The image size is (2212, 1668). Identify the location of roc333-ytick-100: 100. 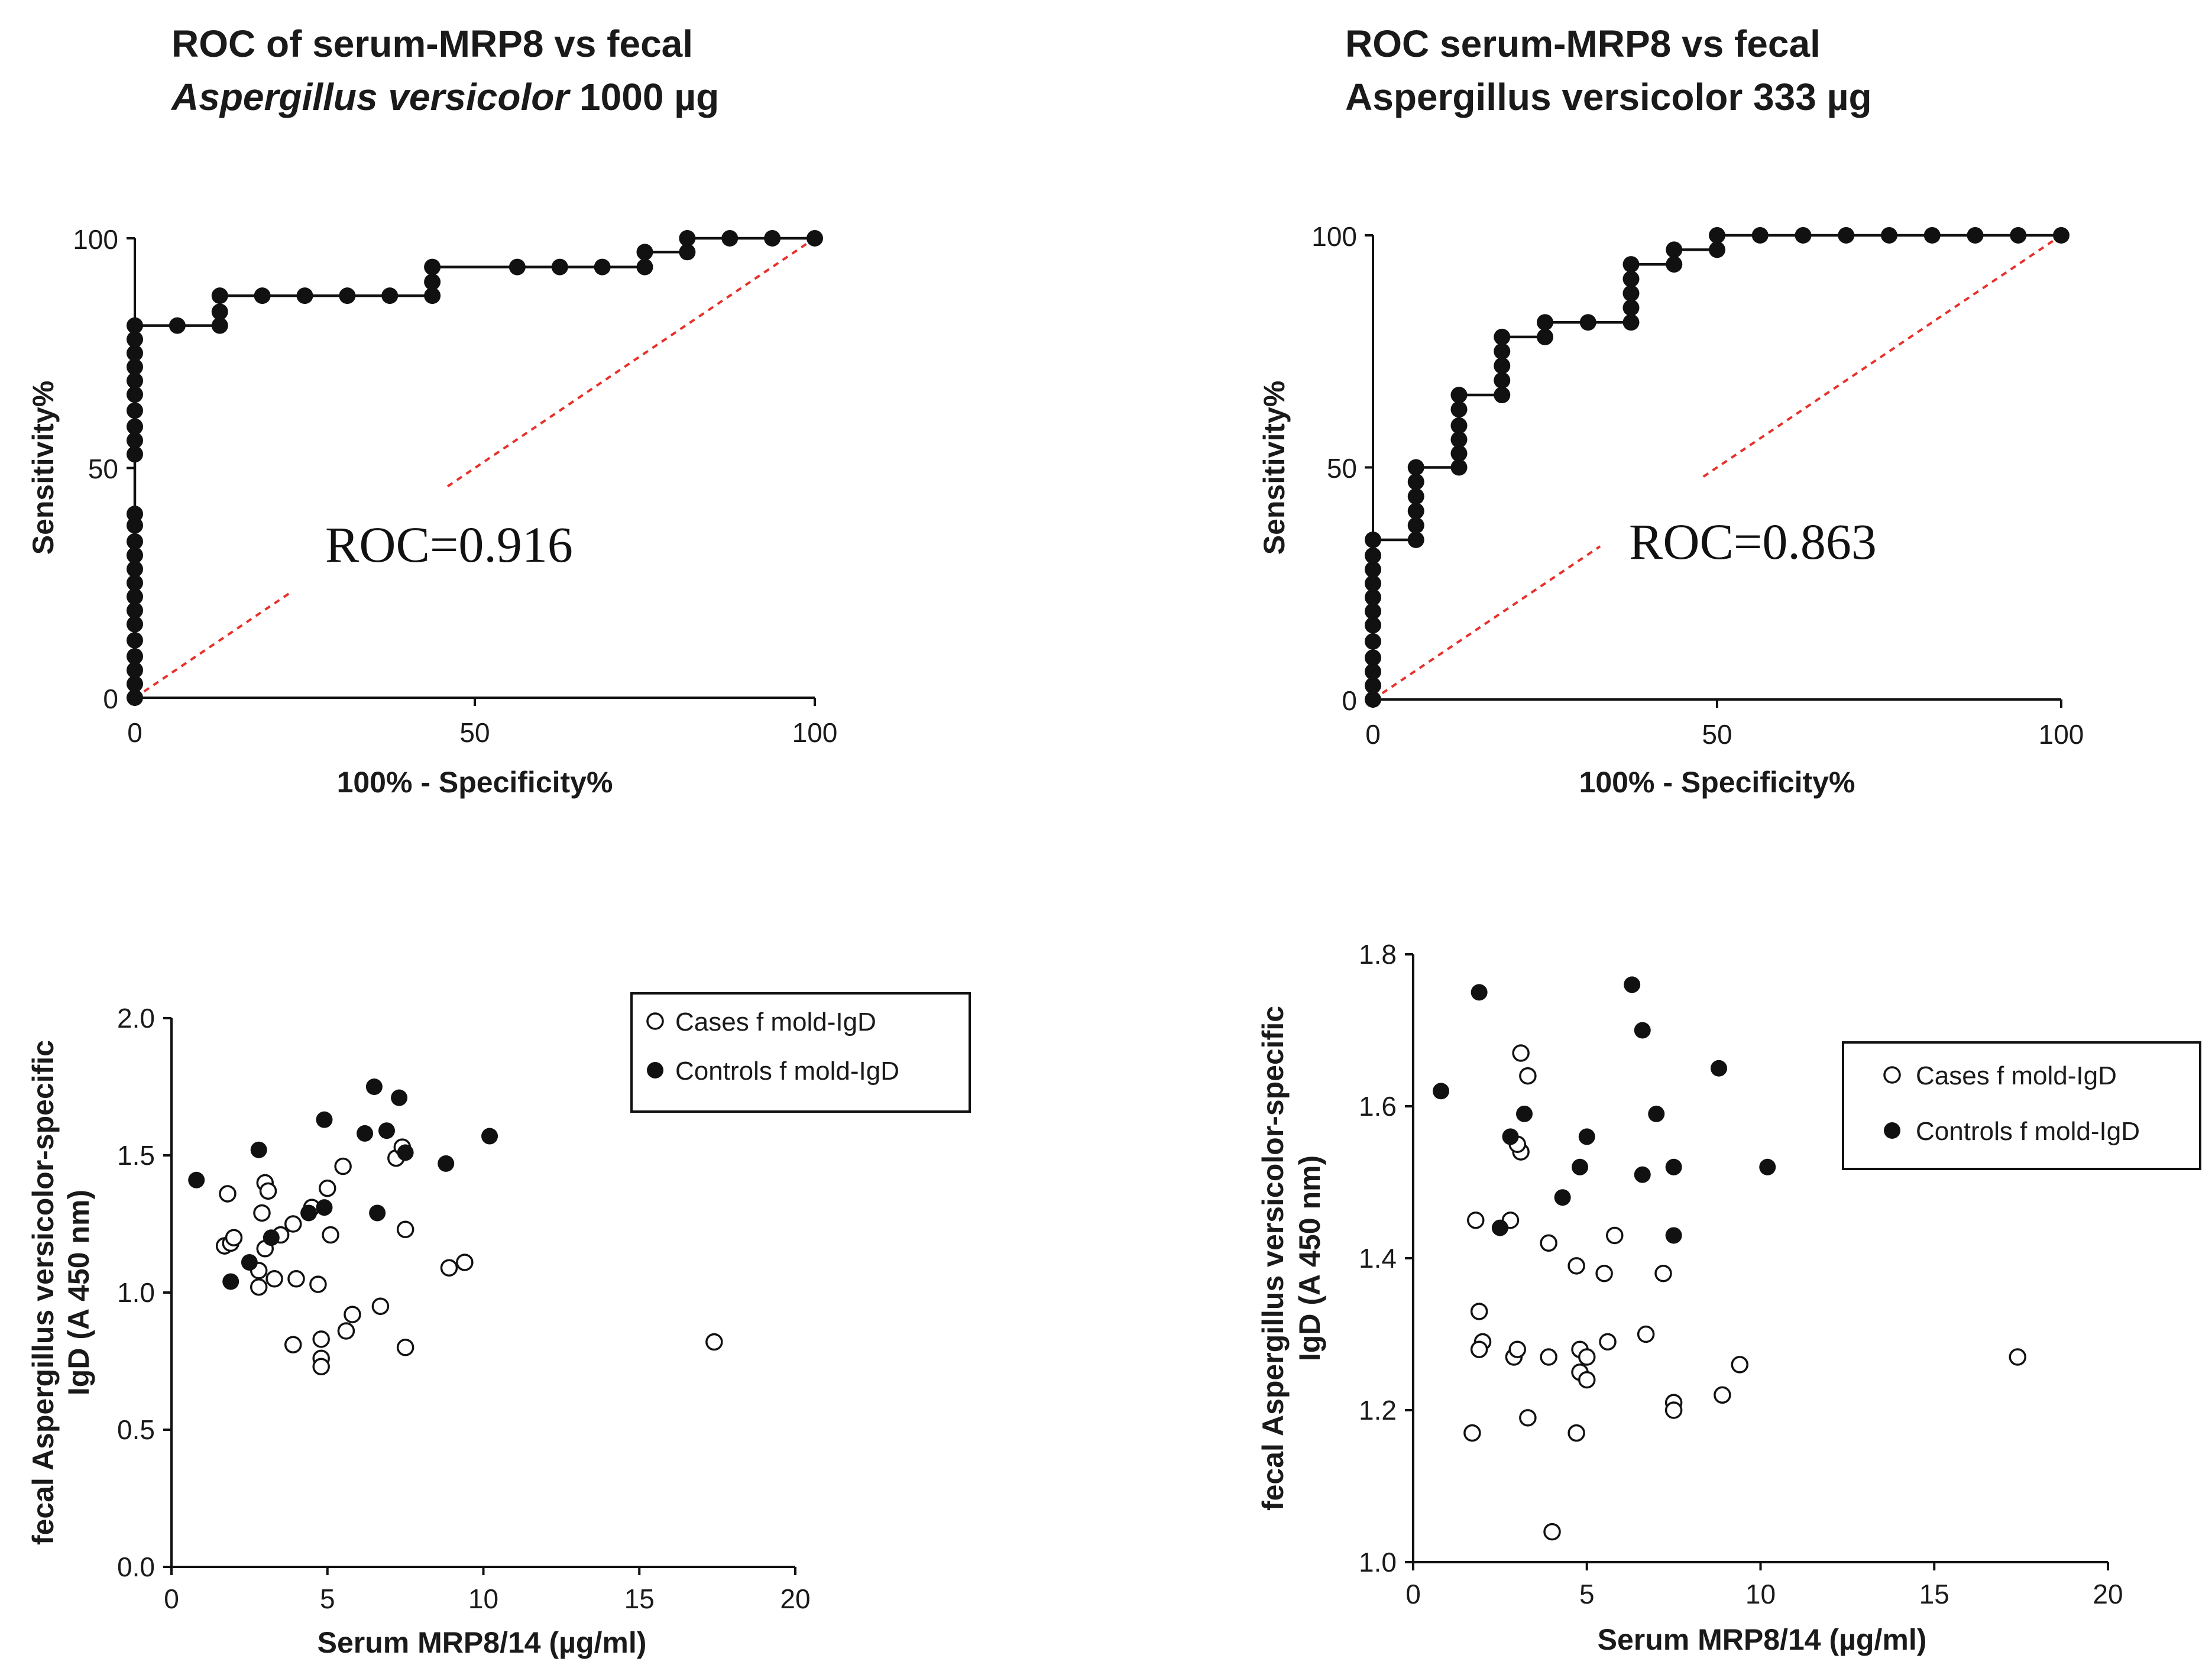
(1334, 237).